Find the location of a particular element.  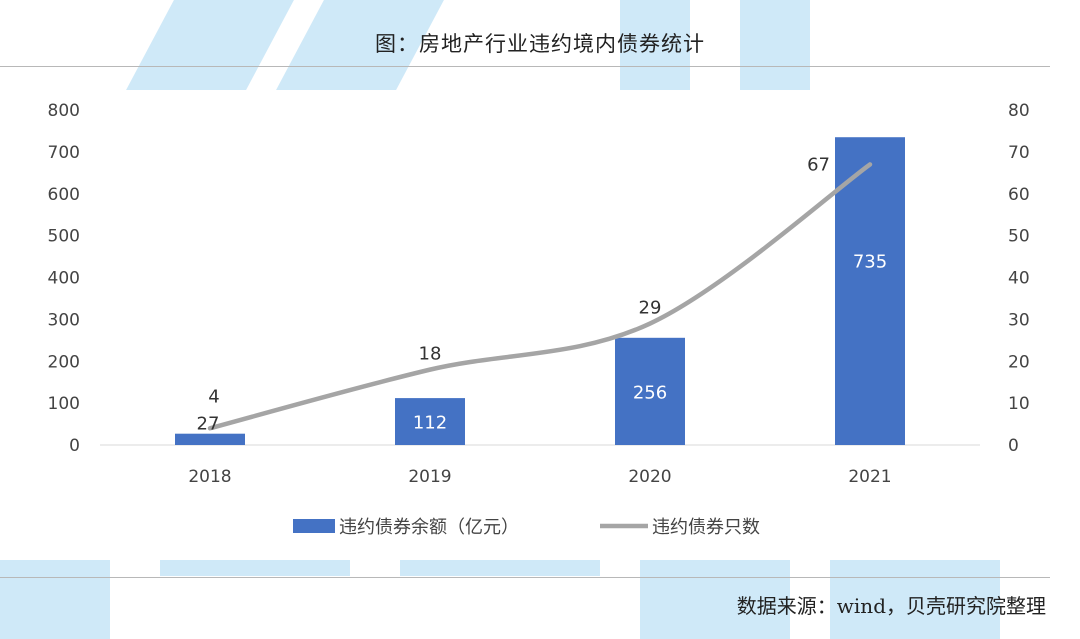

y-left-tick-label: 0 is located at coordinates (74, 446).